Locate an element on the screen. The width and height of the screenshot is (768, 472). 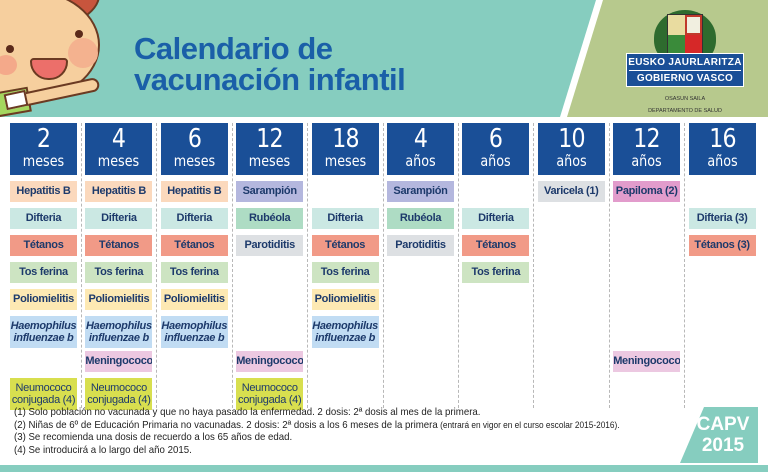
age-header: 4 meses is located at coordinates (119, 149).